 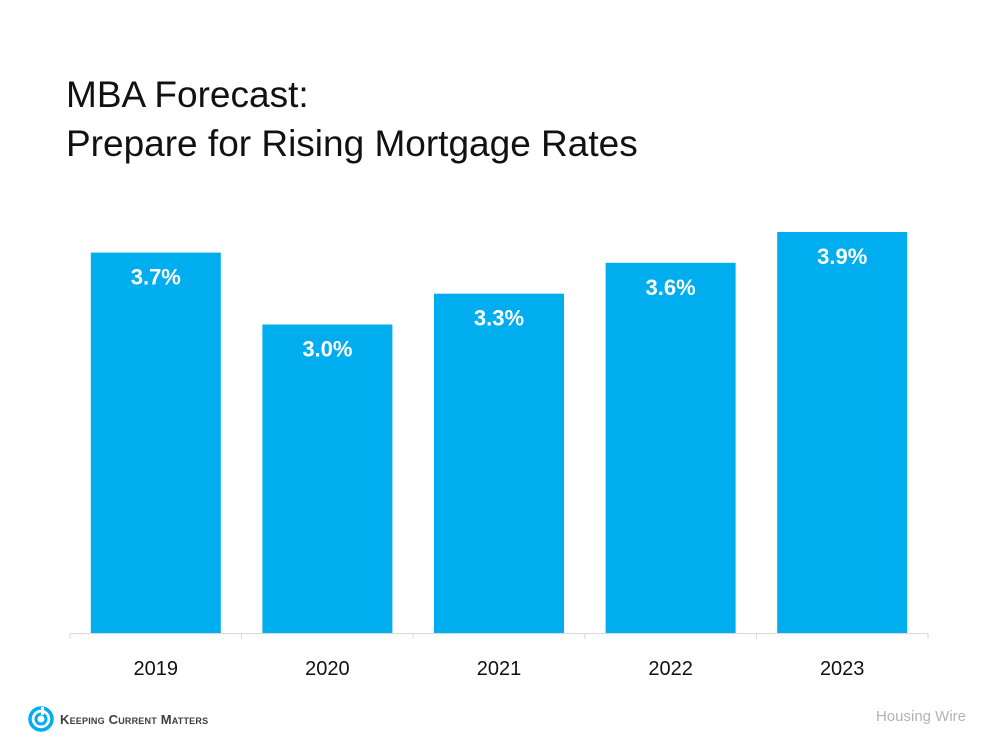 I want to click on data-label-2019: 3.7%, so click(x=156, y=277).